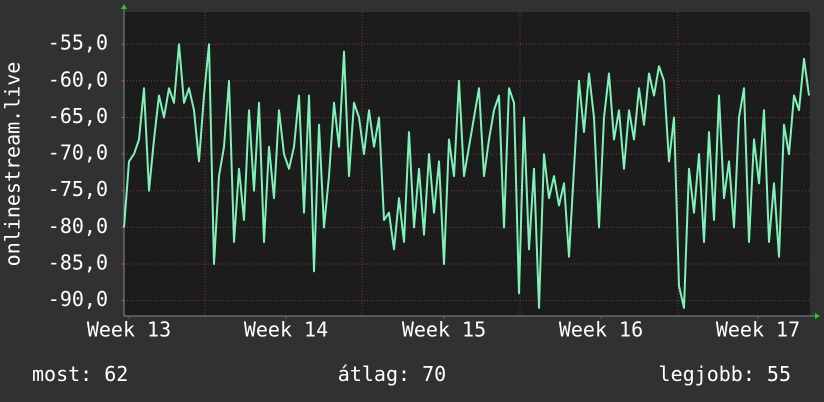 This screenshot has height=402, width=824. What do you see at coordinates (444, 330) in the screenshot?
I see `x-tick-label: Week 15` at bounding box center [444, 330].